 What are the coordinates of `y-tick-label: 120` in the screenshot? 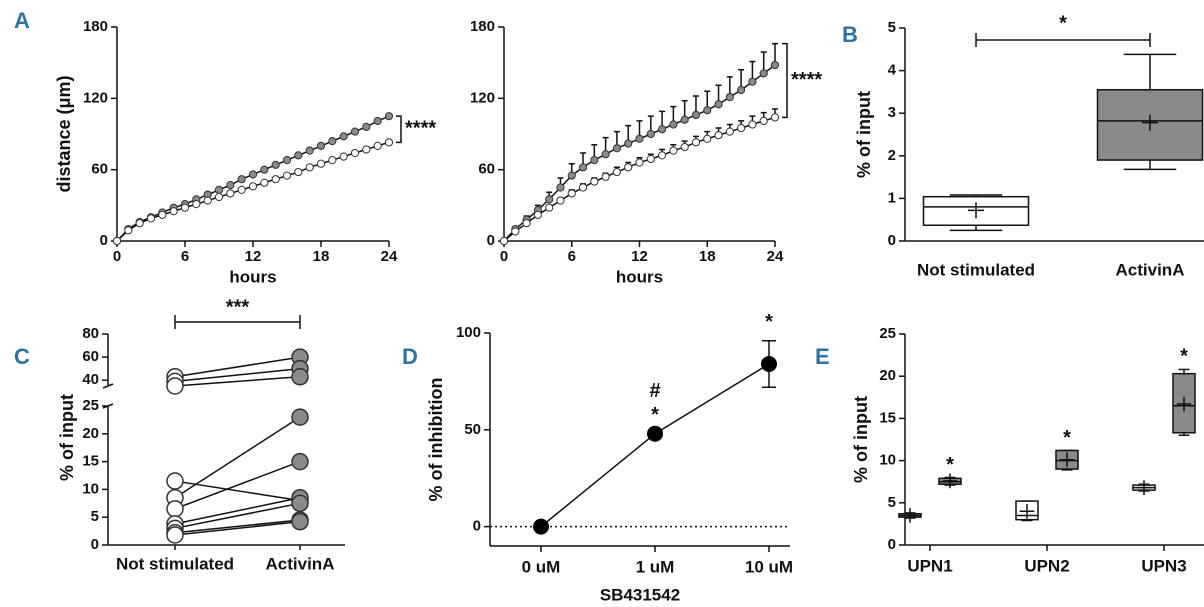 It's located at (482, 97).